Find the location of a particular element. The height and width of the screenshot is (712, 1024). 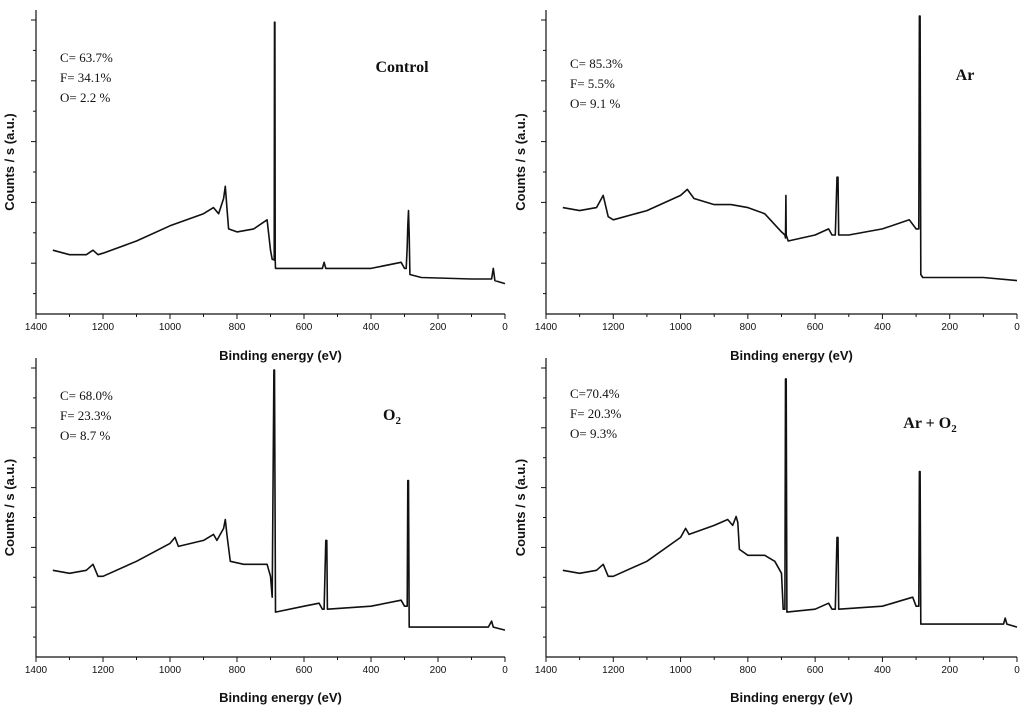

composition-annotation: C= 63.7% is located at coordinates (86, 57).